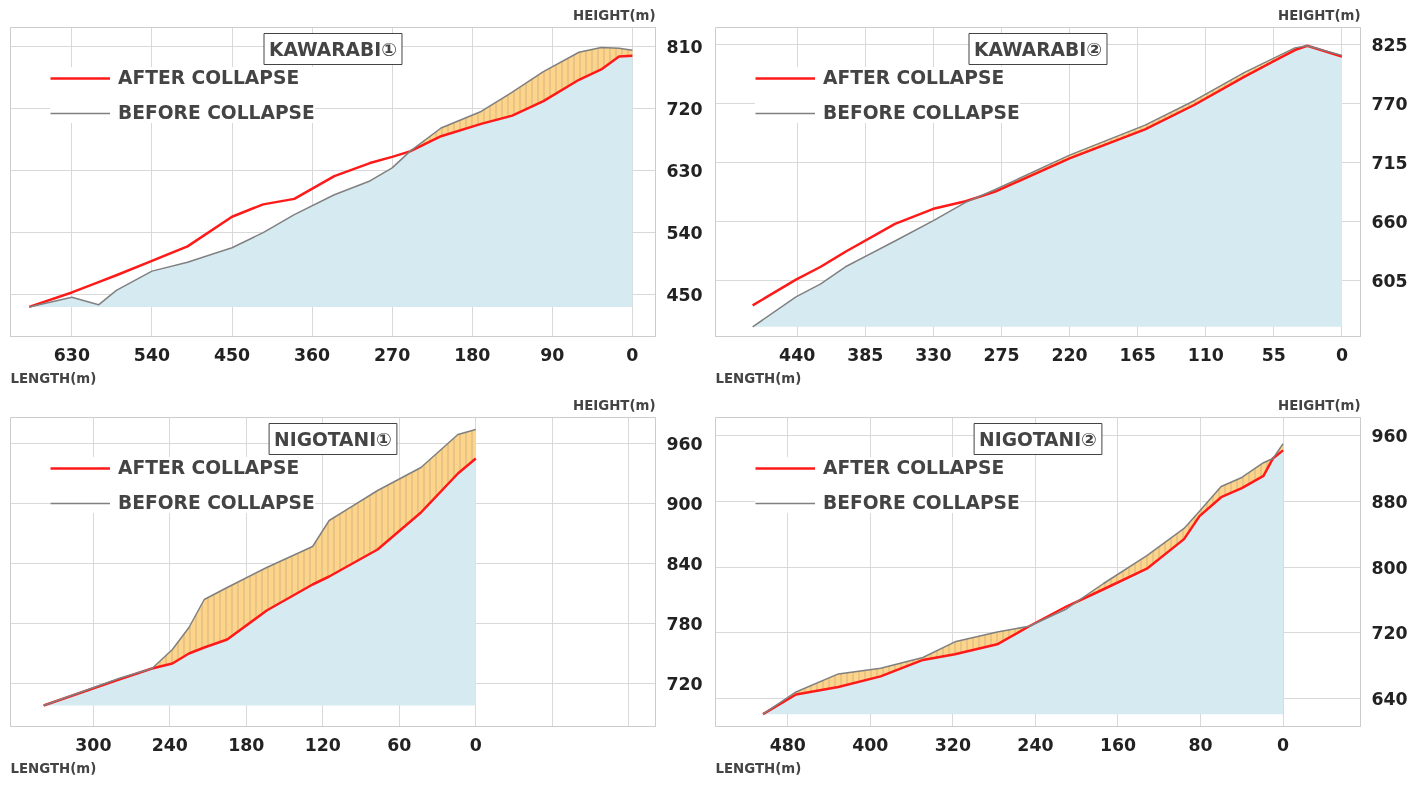 This screenshot has height=800, width=1420. I want to click on y-tick-label: 630, so click(684, 171).